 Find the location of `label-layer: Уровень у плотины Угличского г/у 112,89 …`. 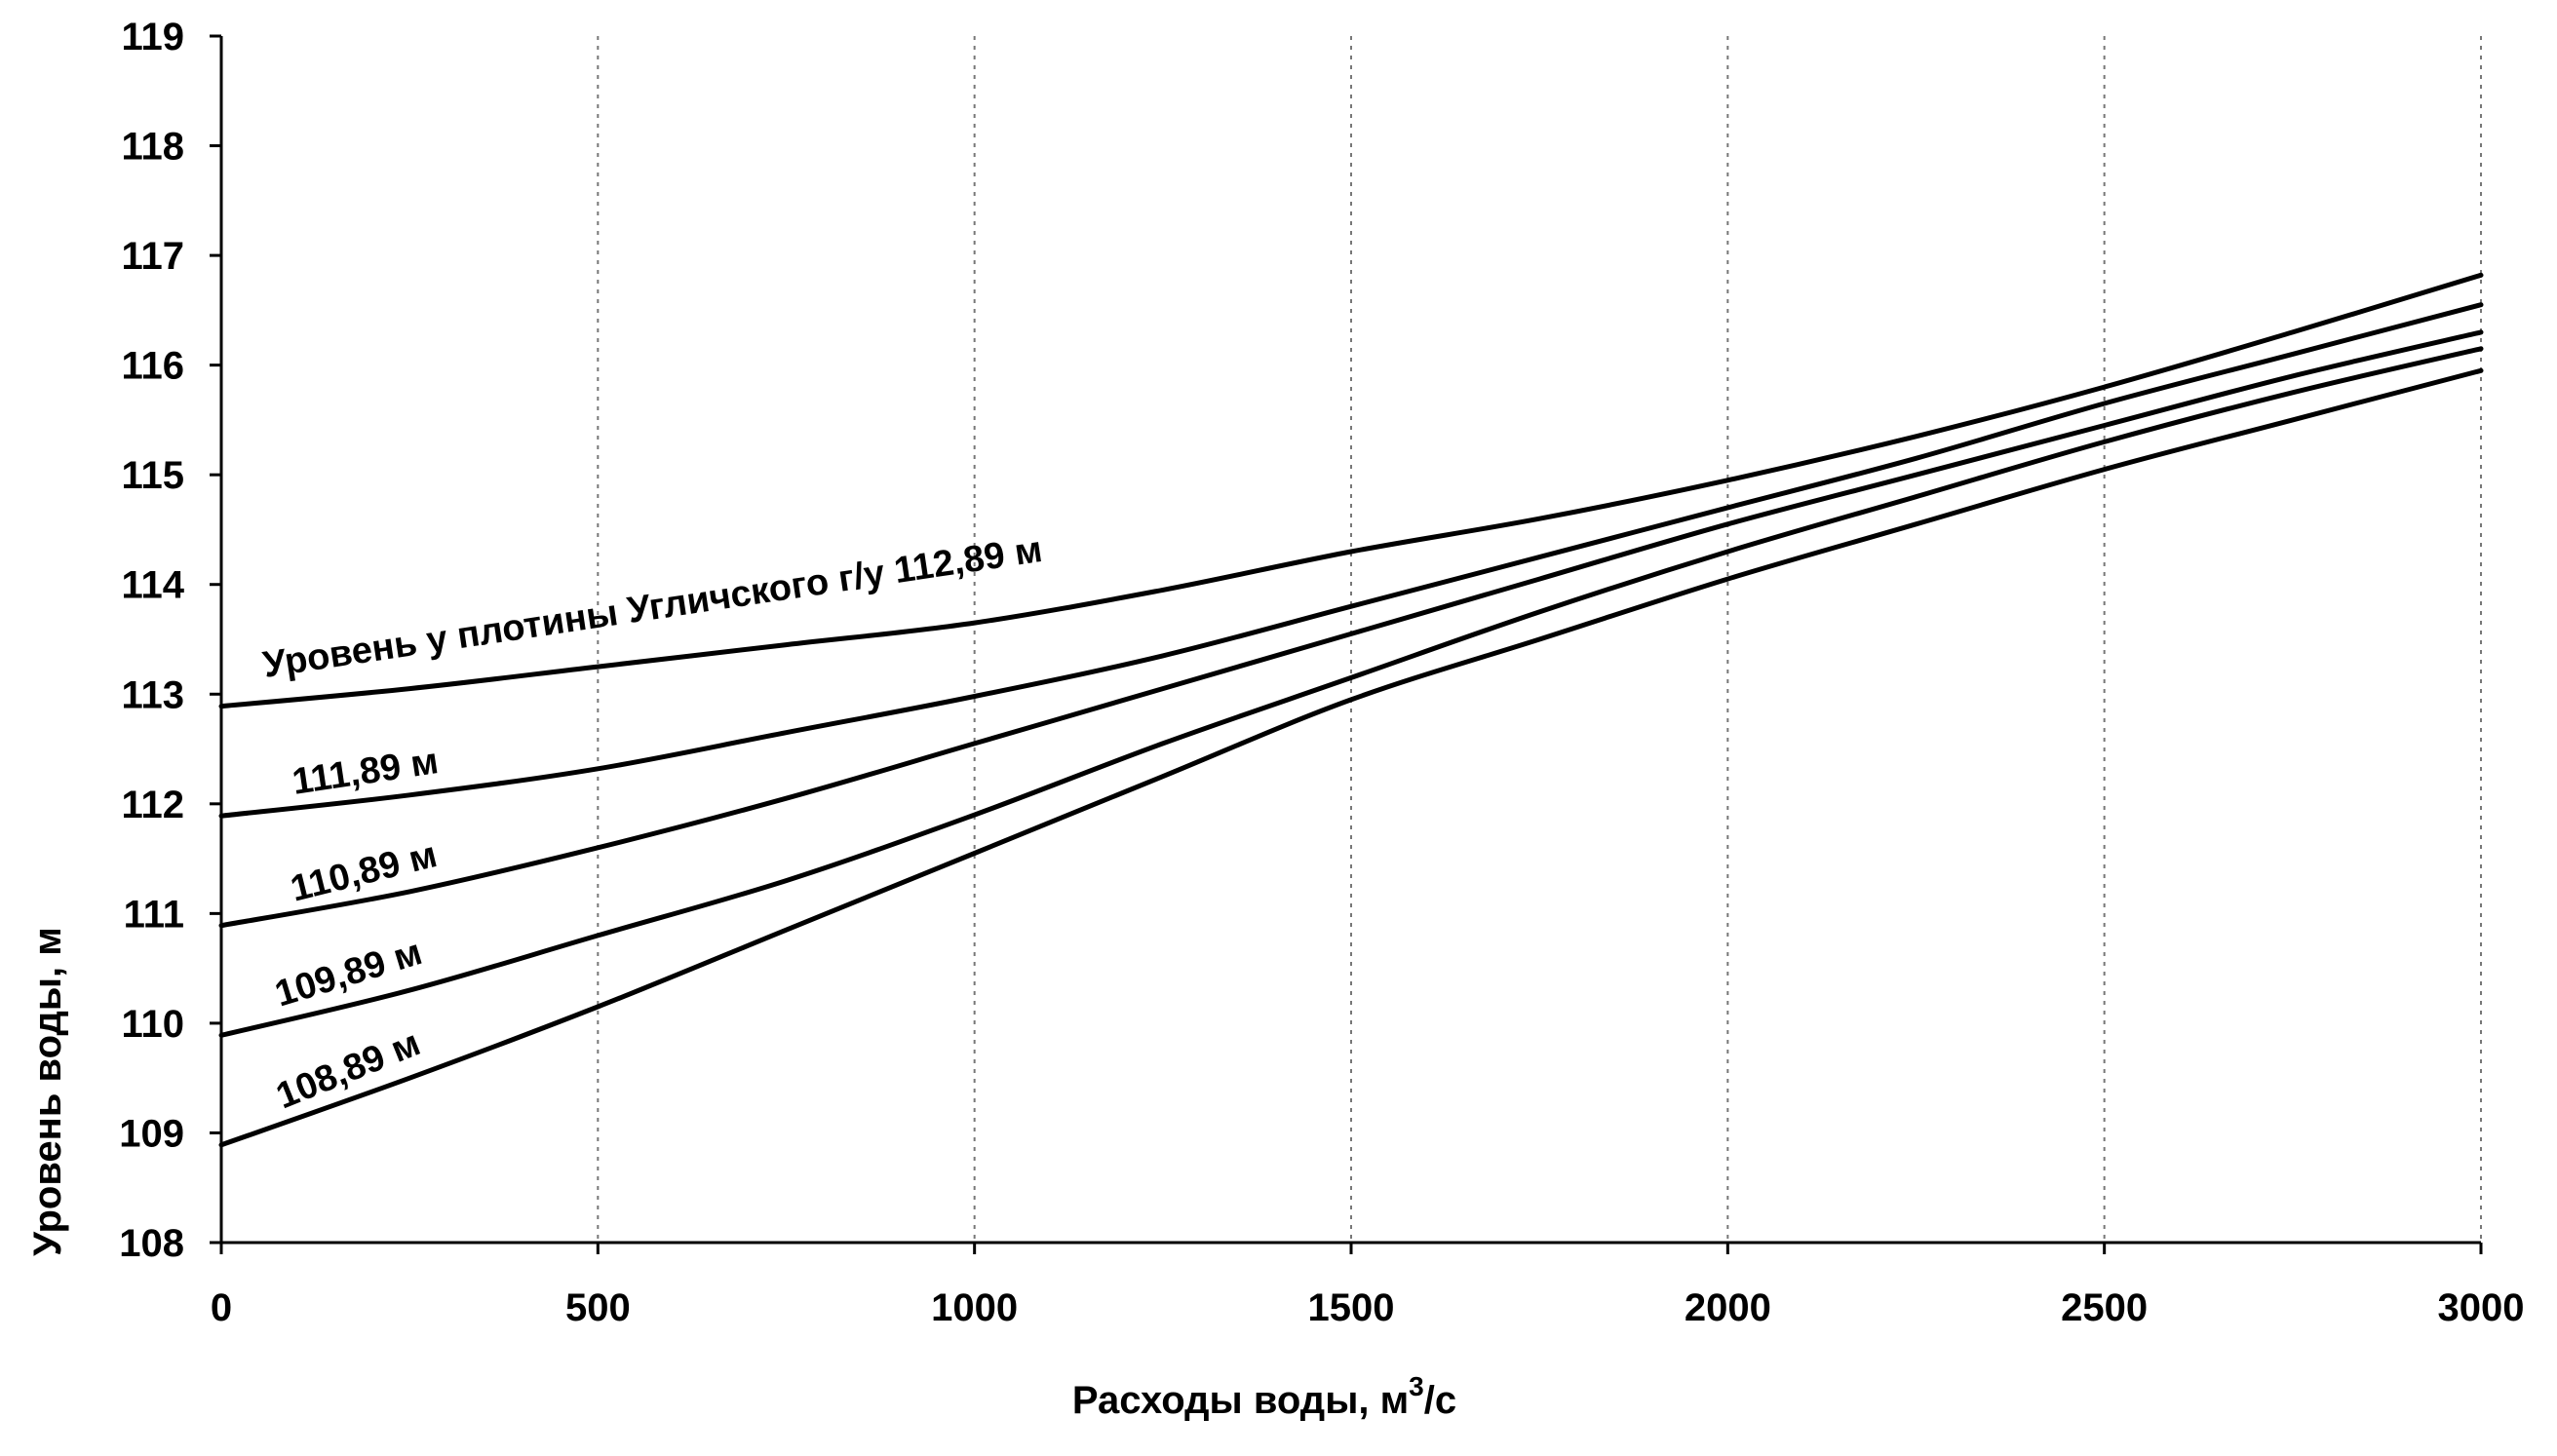

label-layer: Уровень у плотины Угличского г/у 112,89 … is located at coordinates (652, 823).